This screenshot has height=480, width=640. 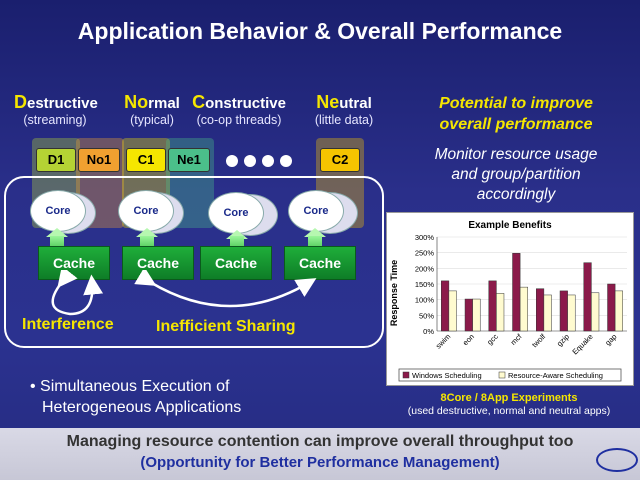 I want to click on category-normal: Normal (typical), so click(x=152, y=109).